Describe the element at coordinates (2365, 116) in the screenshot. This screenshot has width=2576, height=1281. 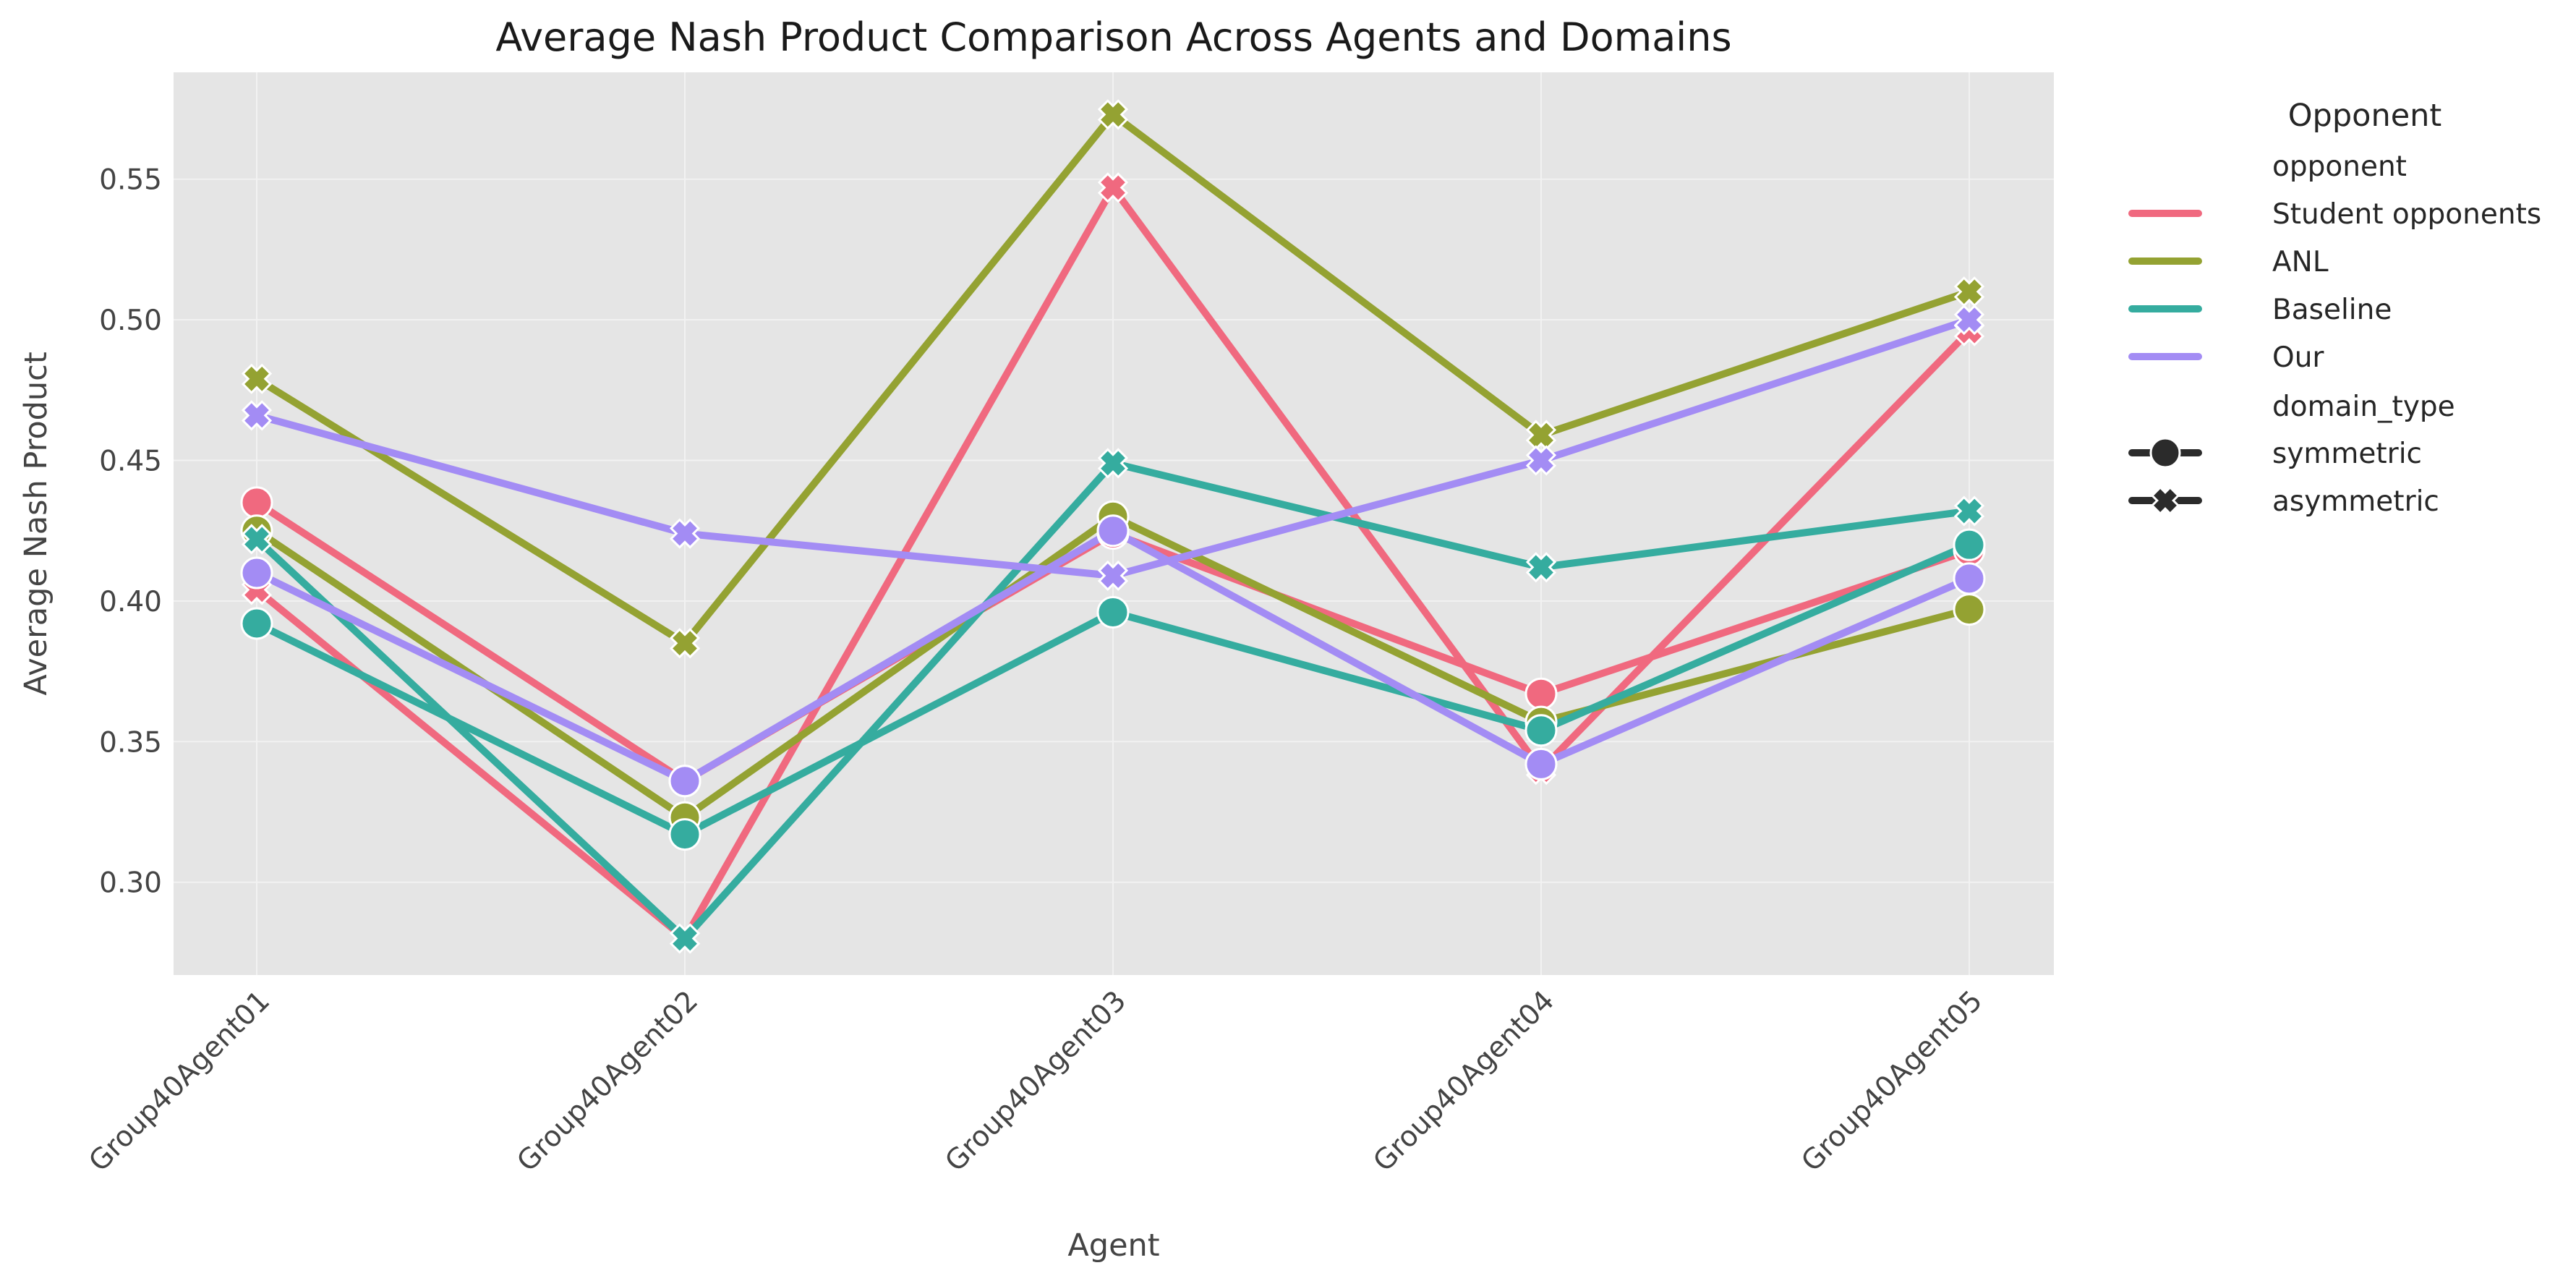
I see `legend-title: Opponent` at that location.